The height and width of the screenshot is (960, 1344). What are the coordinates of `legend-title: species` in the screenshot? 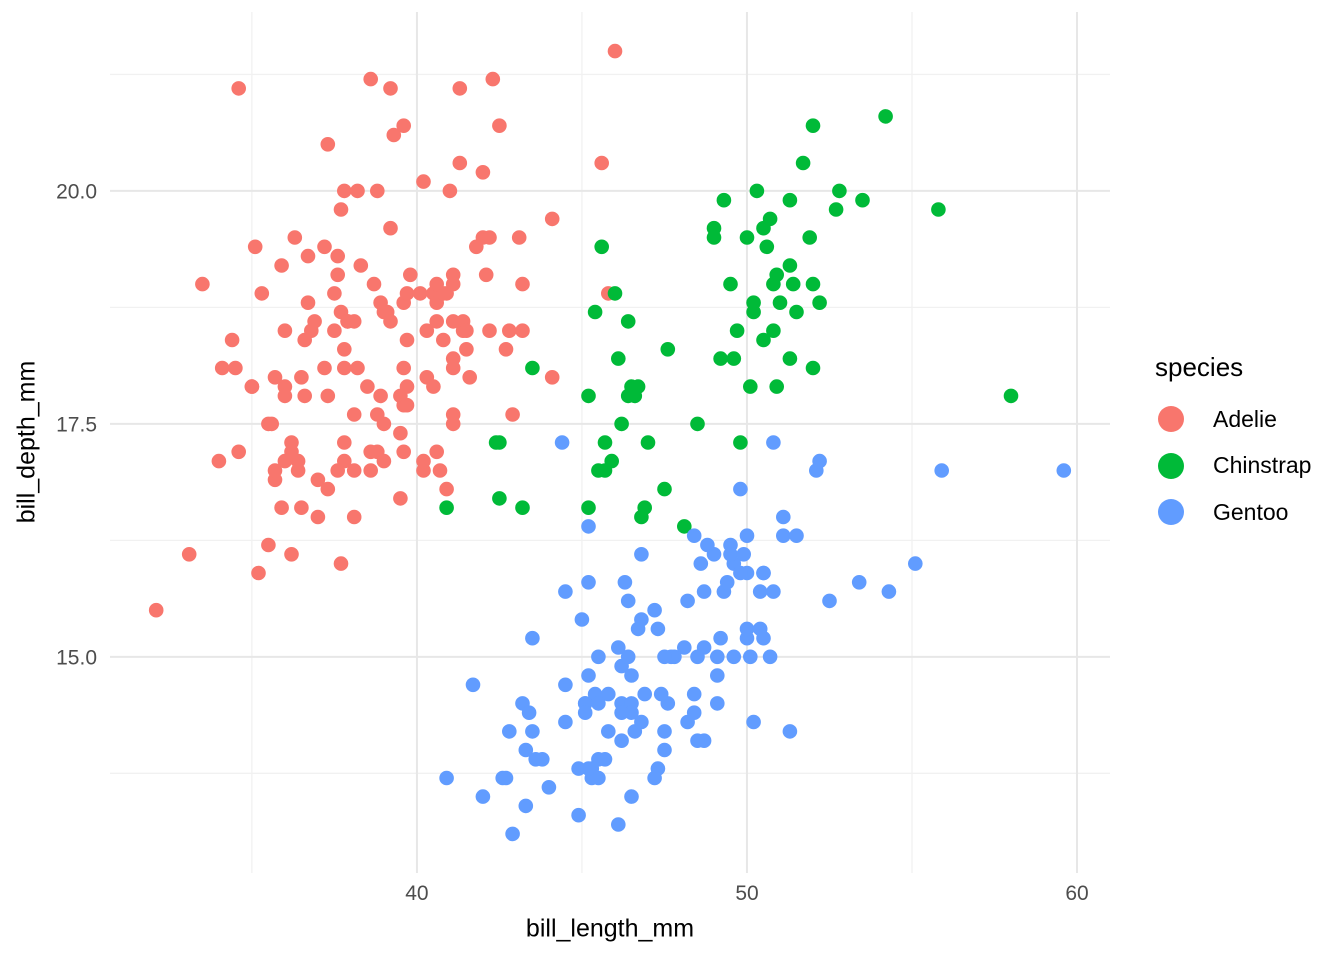 It's located at (1199, 367).